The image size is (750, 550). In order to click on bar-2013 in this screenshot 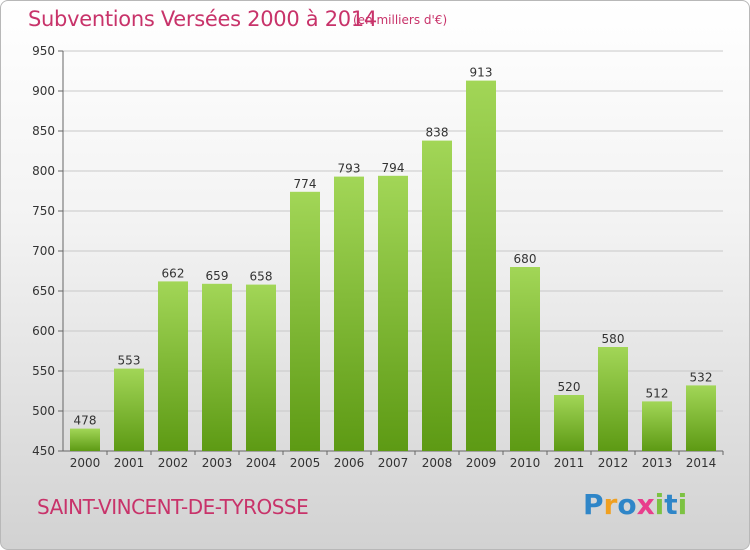, I will do `click(657, 426)`.